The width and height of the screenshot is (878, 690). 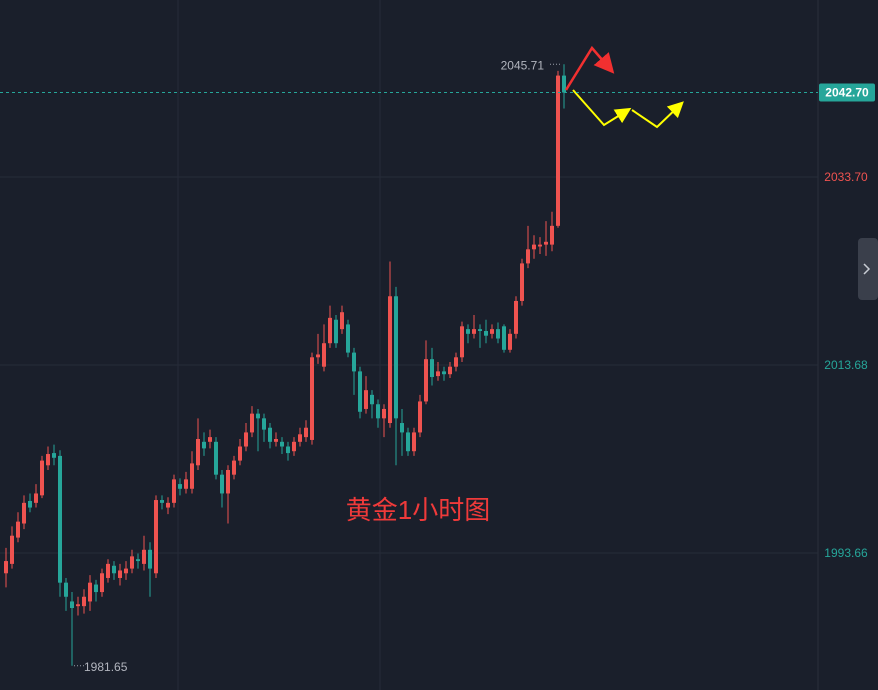 I want to click on last-price-box, so click(x=847, y=92).